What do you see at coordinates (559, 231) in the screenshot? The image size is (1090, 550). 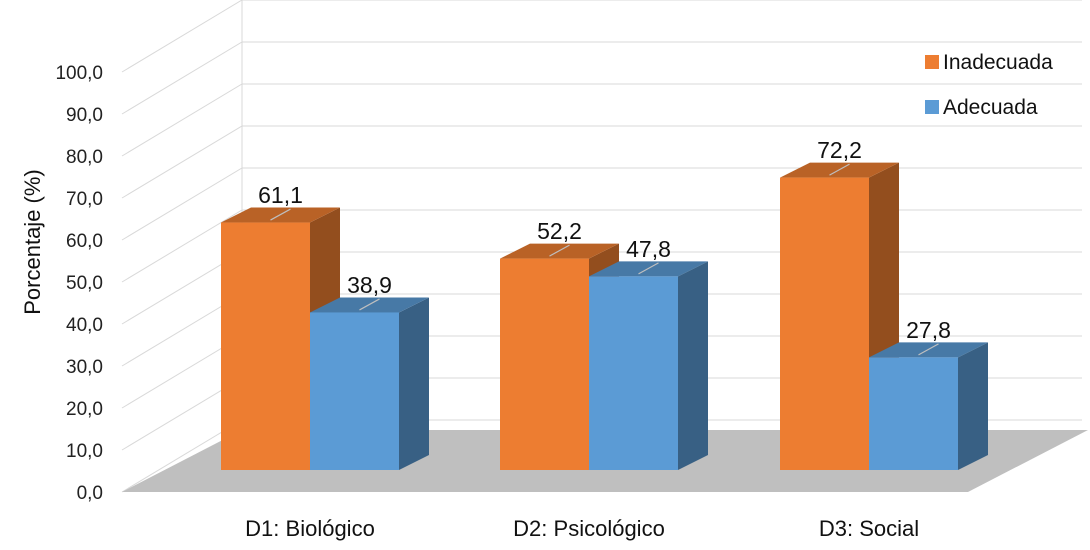 I see `data-label: 52,2` at bounding box center [559, 231].